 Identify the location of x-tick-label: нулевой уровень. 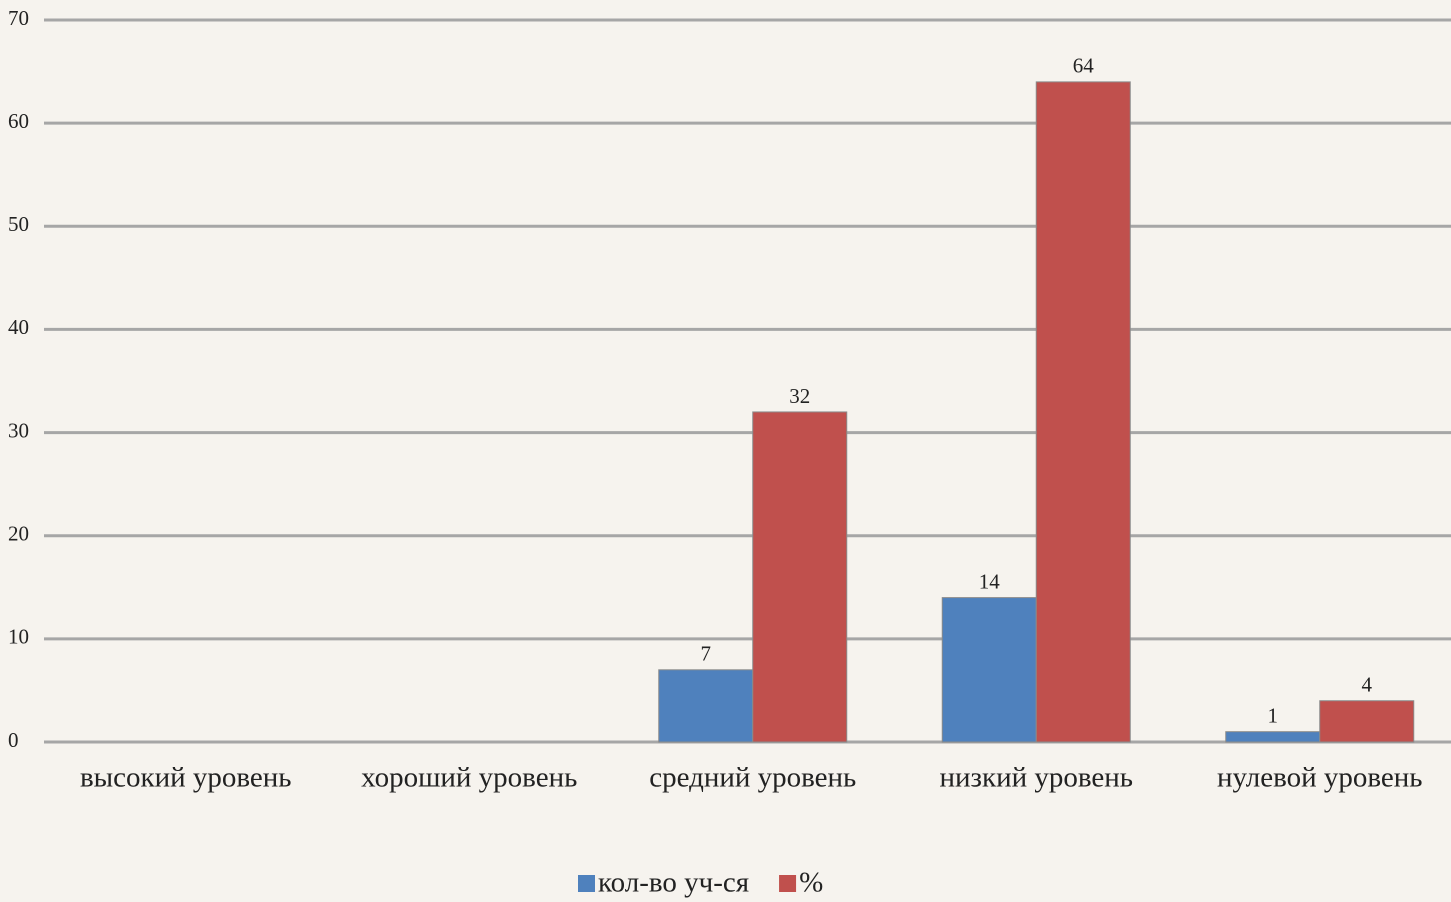
(1320, 778).